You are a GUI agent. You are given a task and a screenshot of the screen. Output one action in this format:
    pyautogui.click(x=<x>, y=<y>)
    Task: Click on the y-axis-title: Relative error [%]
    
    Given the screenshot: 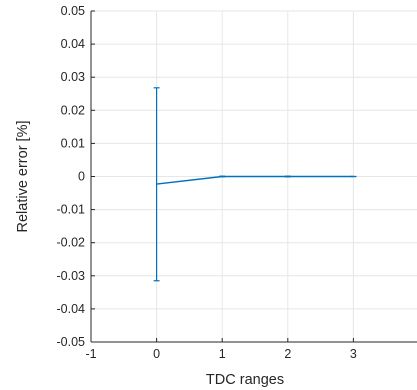 What is the action you would take?
    pyautogui.click(x=23, y=176)
    